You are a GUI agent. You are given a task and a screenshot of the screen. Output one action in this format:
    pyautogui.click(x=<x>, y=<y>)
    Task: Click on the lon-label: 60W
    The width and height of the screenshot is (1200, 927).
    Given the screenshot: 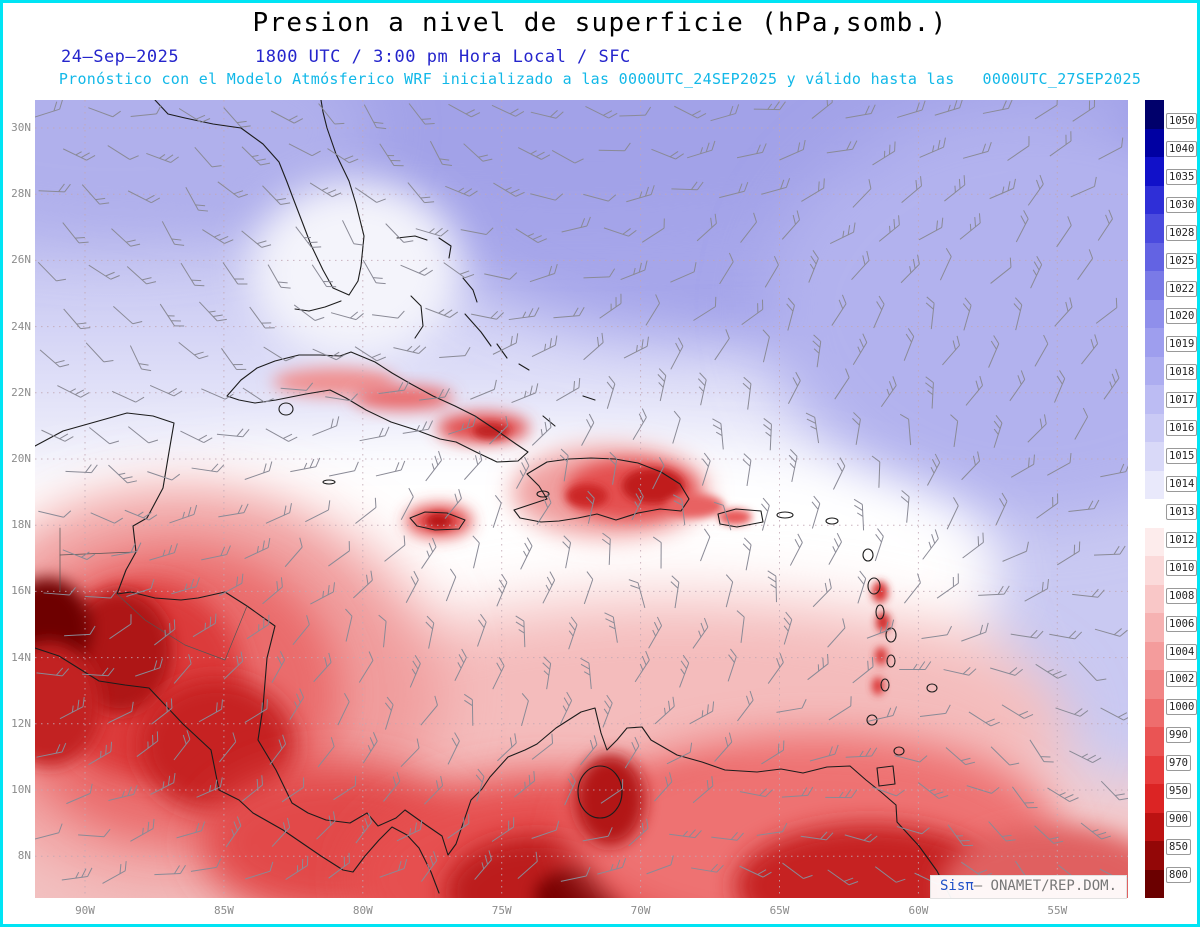 What is the action you would take?
    pyautogui.click(x=918, y=910)
    